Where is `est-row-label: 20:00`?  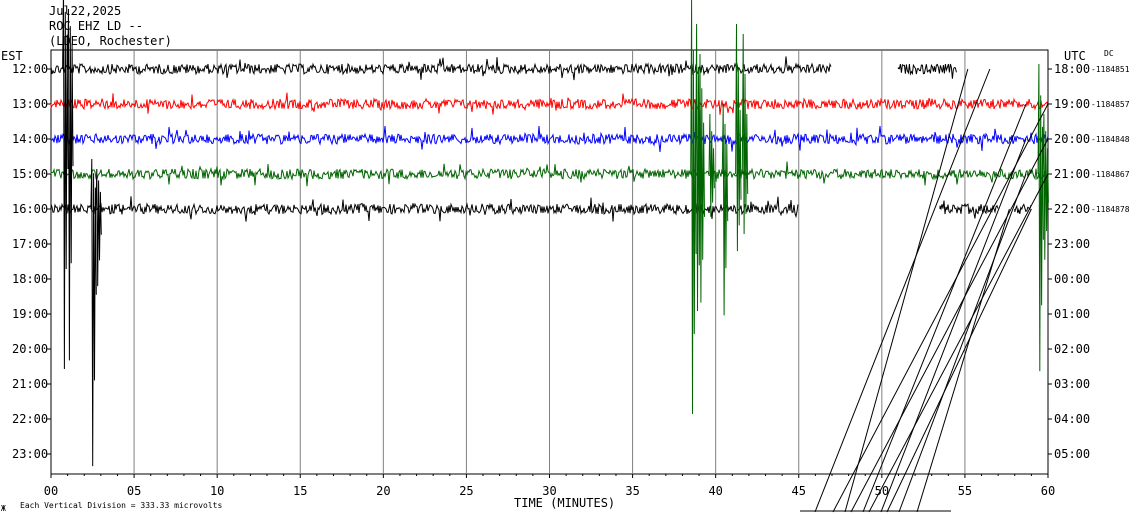
est-row-label: 20:00 is located at coordinates (30, 349).